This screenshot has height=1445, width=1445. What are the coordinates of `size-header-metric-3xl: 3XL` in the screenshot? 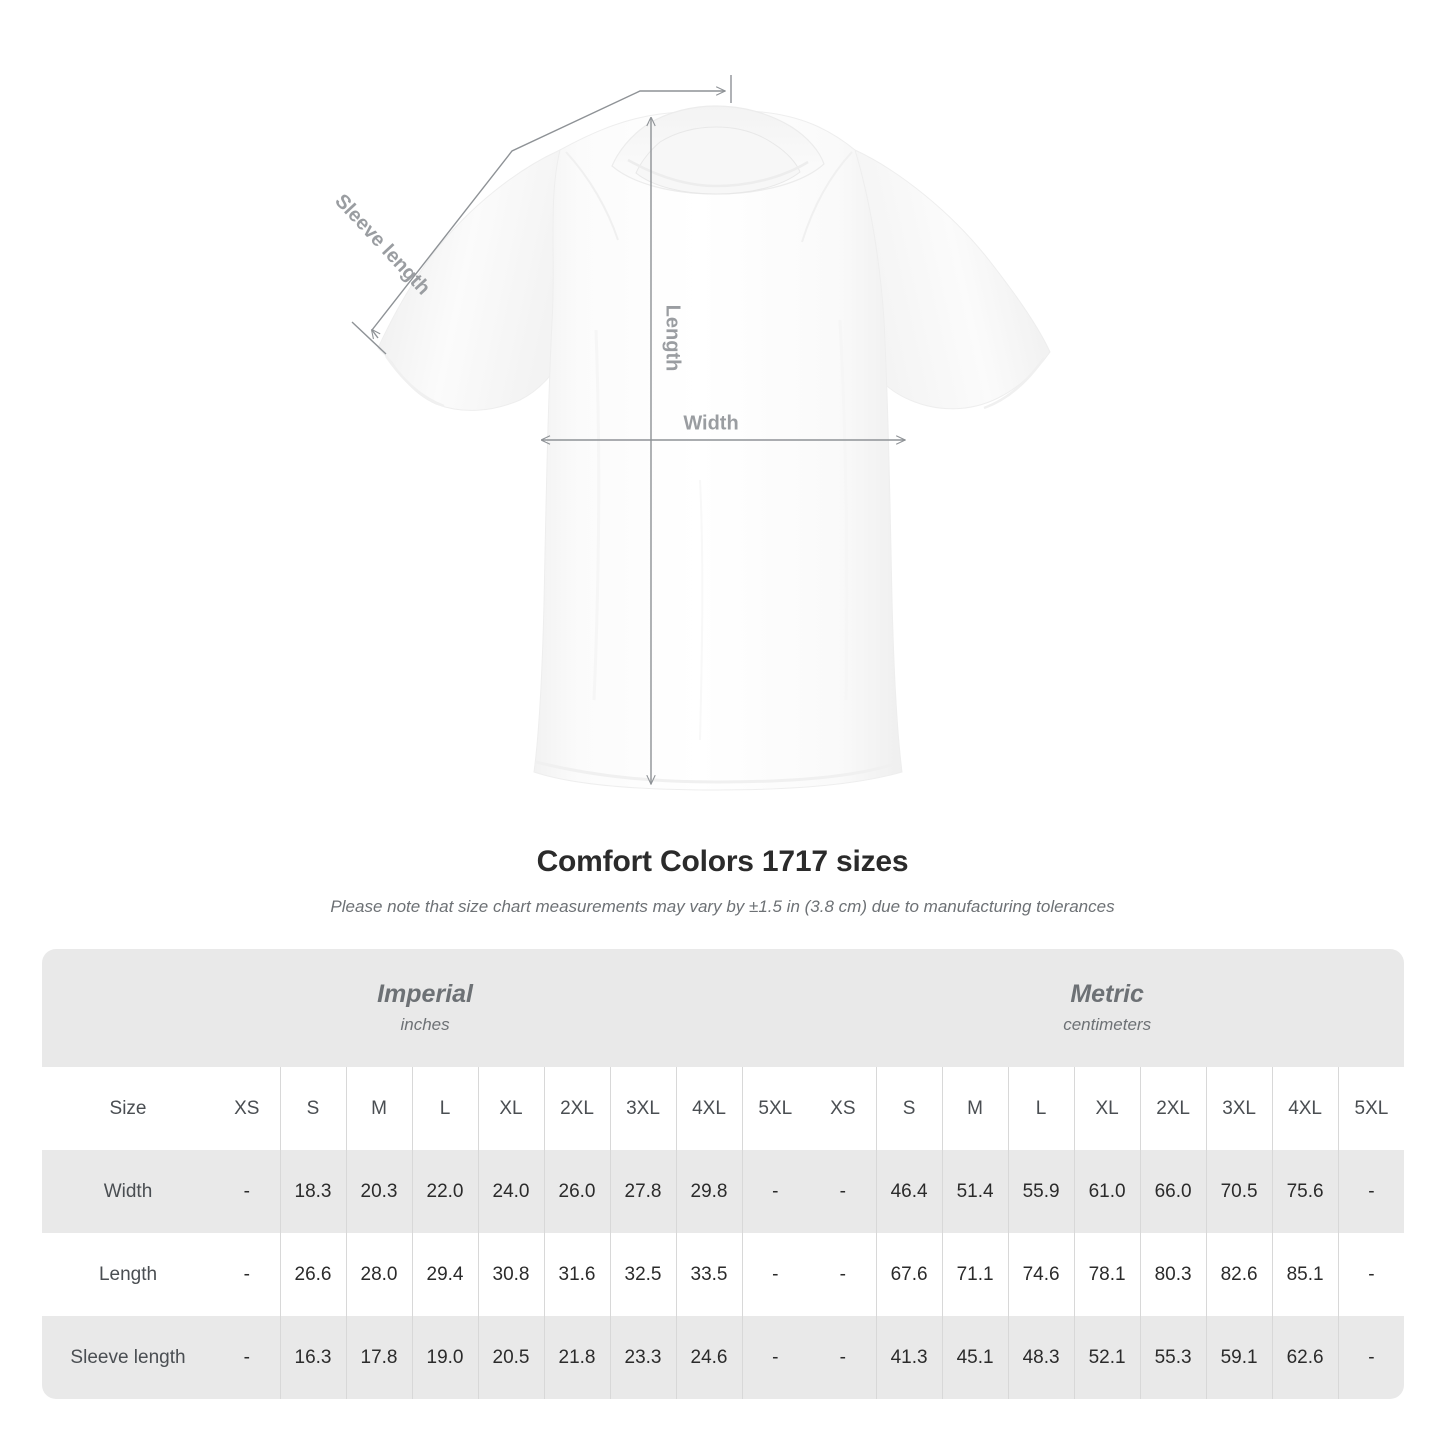 It's located at (1239, 1108).